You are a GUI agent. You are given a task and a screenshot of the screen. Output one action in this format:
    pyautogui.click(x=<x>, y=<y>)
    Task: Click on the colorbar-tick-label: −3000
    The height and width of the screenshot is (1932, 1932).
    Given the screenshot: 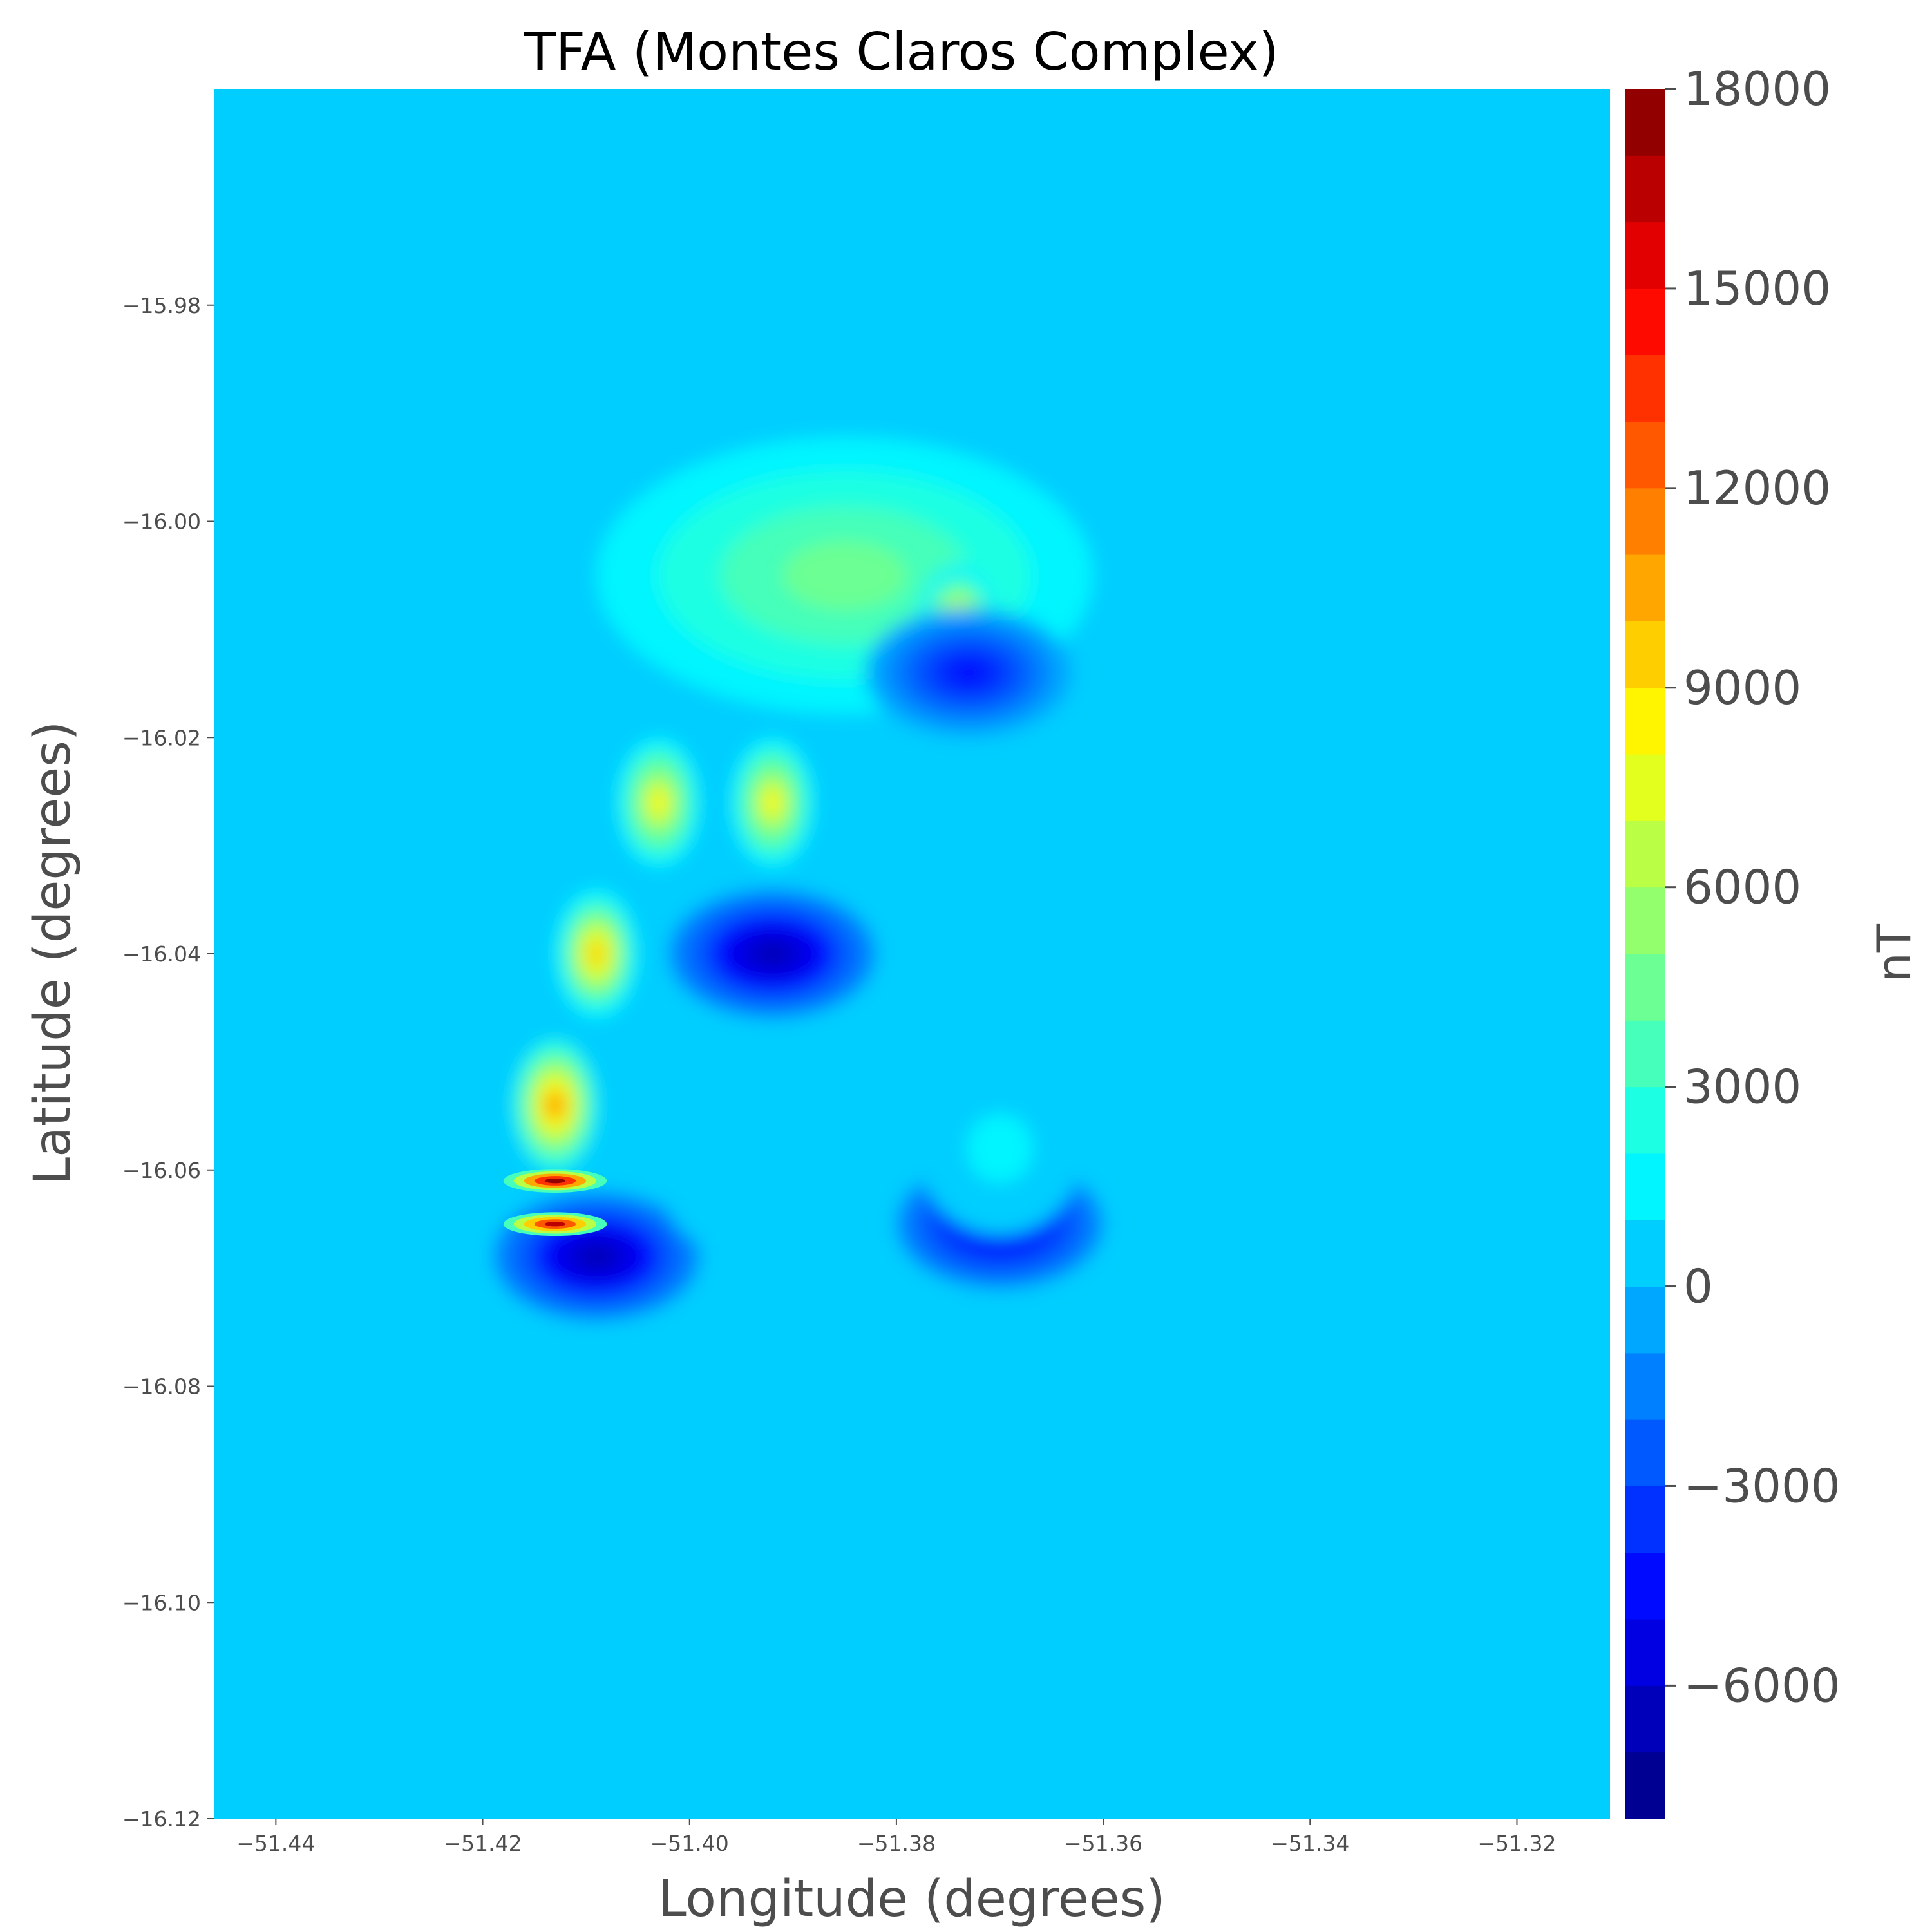 What is the action you would take?
    pyautogui.click(x=1762, y=1486)
    